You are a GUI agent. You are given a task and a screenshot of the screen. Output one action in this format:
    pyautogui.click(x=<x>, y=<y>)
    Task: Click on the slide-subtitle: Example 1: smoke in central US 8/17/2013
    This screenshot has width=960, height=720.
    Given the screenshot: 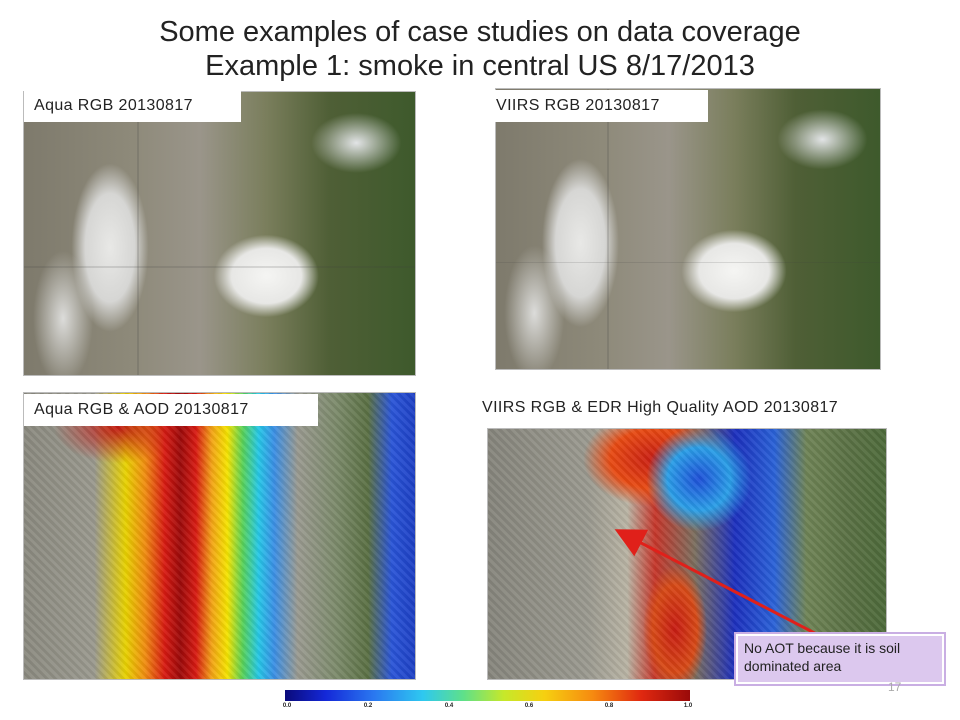 What is the action you would take?
    pyautogui.click(x=480, y=66)
    